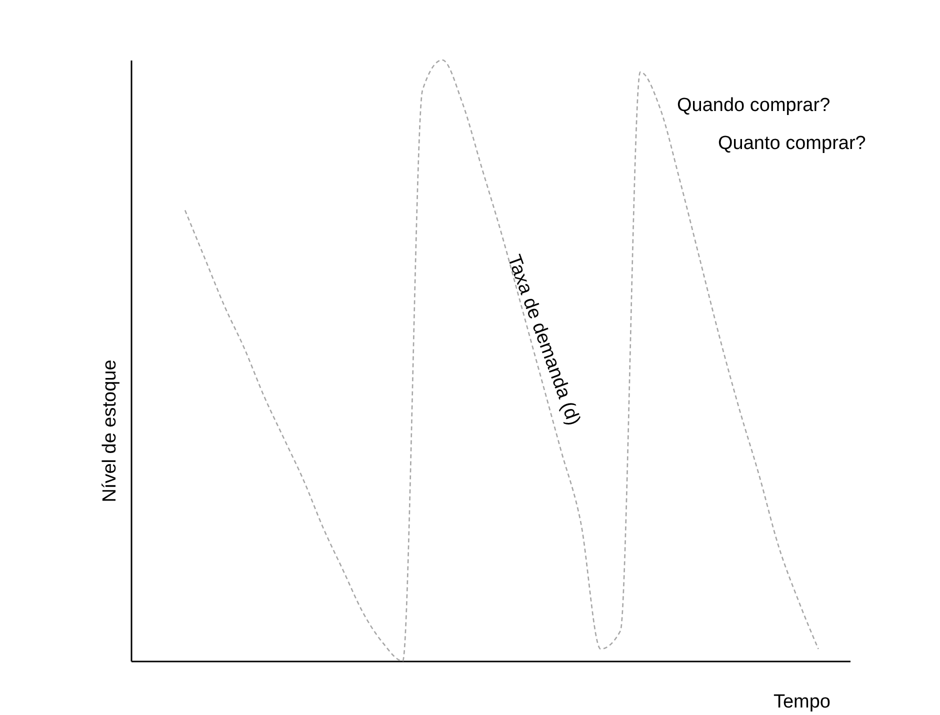 This screenshot has height=715, width=940. Describe the element at coordinates (792, 143) in the screenshot. I see `annotation: Quanto comprar?` at that location.